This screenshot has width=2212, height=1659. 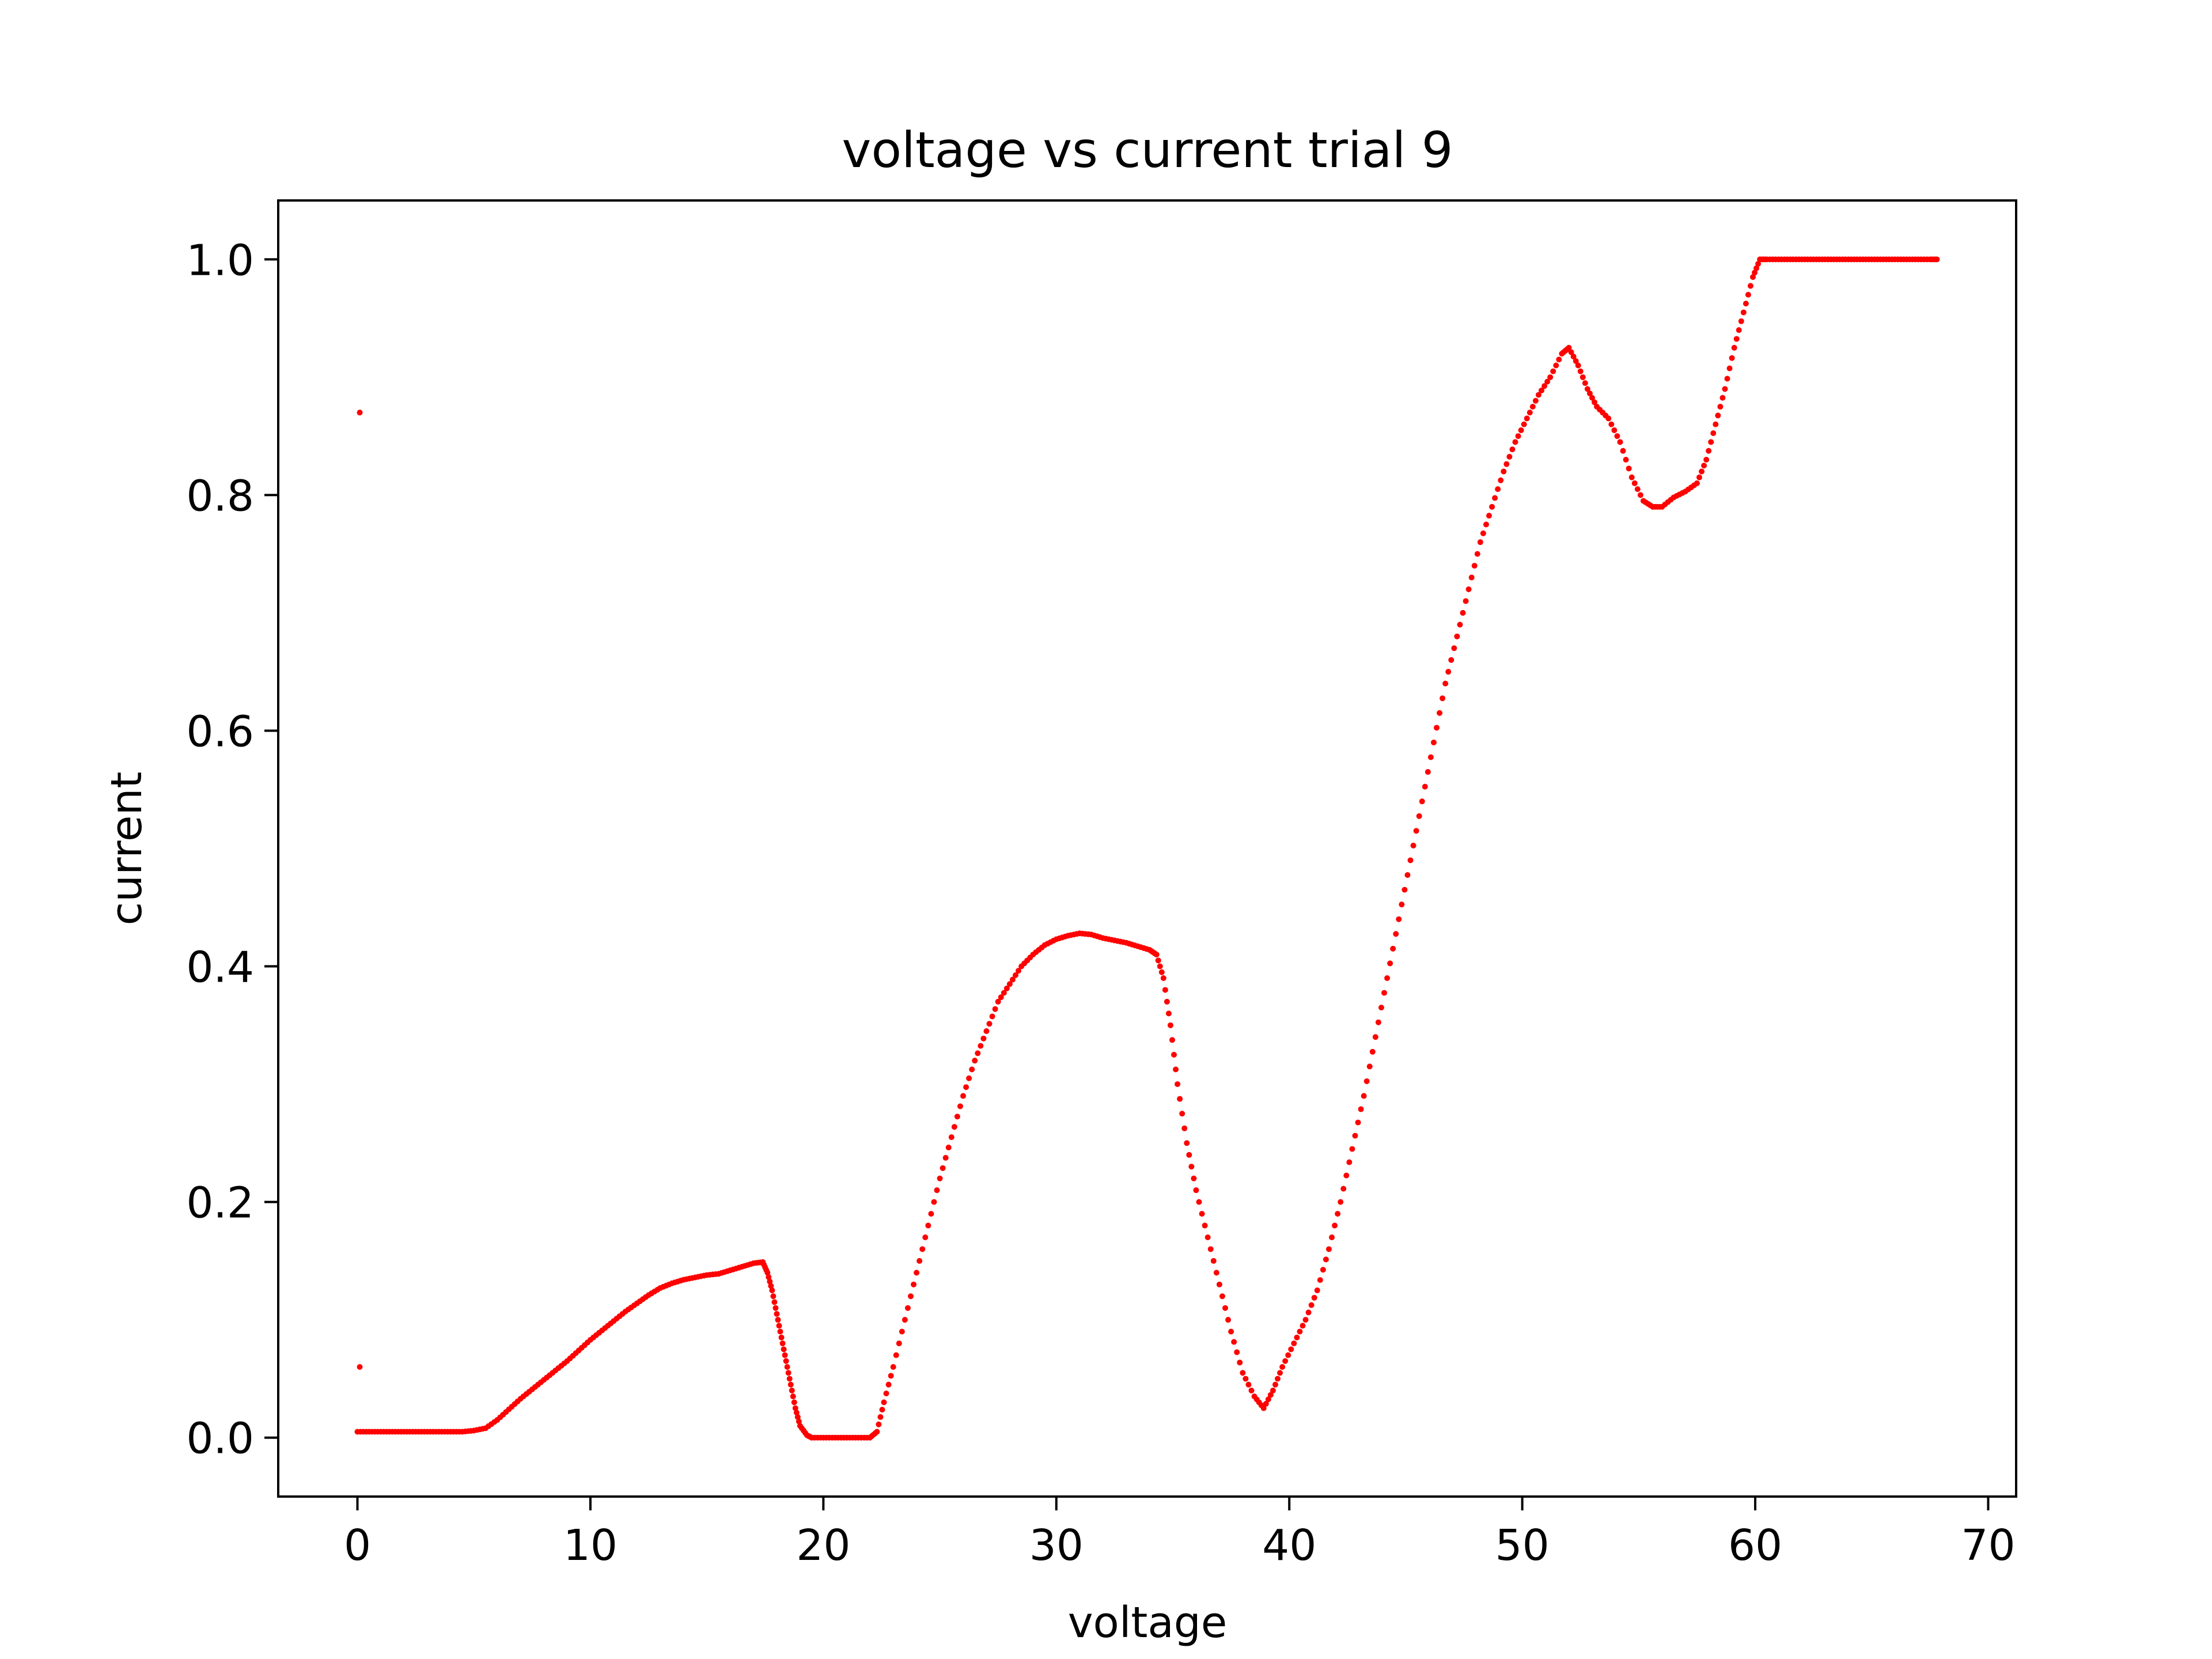 I want to click on x-tick-label: 40, so click(x=1289, y=1545).